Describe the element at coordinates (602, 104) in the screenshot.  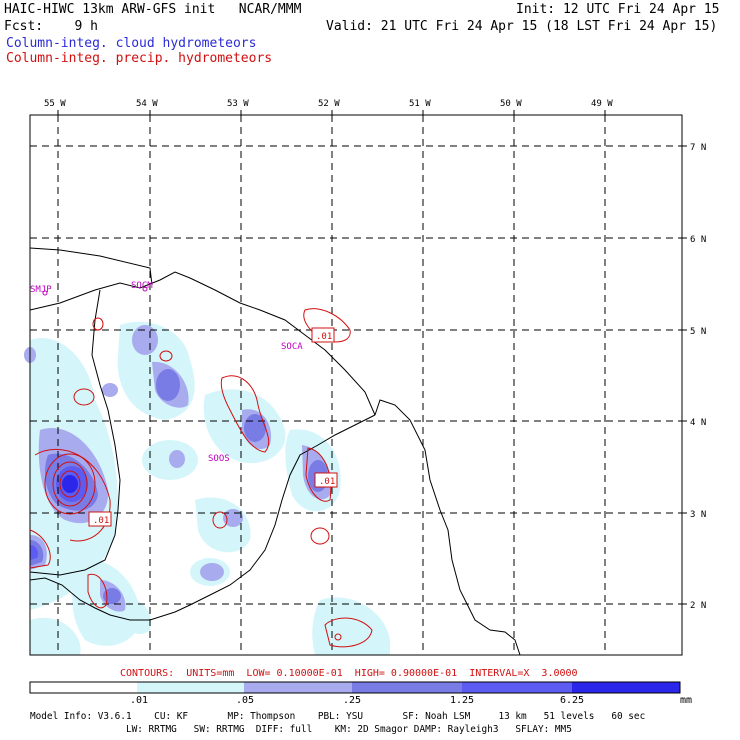
I see `lon-label: 49 W` at that location.